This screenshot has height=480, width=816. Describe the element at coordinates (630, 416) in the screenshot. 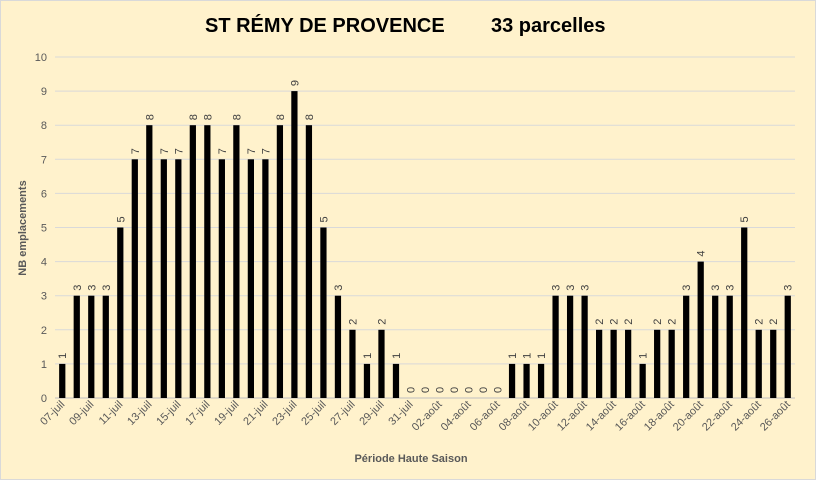

I see `x-tick-label: 16-août` at that location.